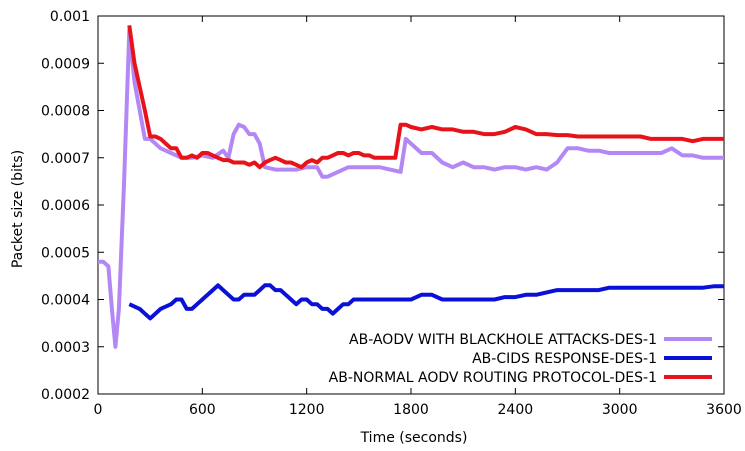  I want to click on legend-label-2: AB-CIDS RESPONSE-DES-1, so click(564, 359).